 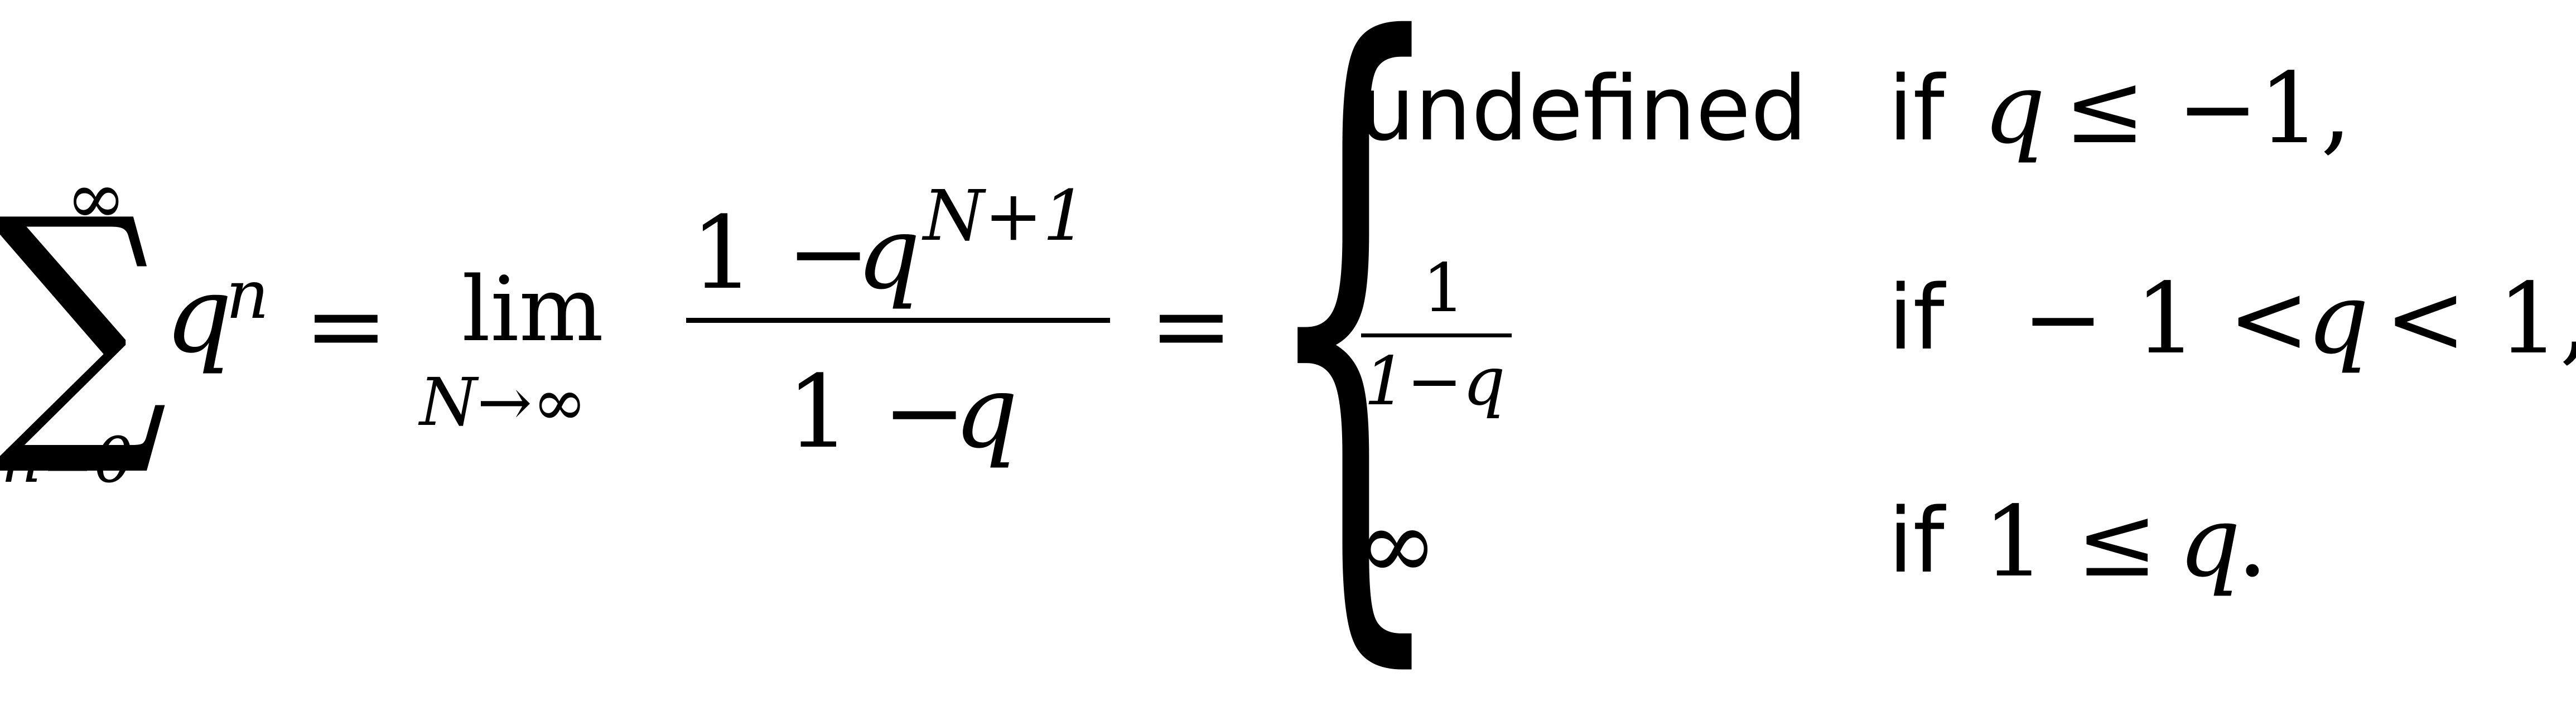 What do you see at coordinates (1916, 541) in the screenshot?
I see `case-3-if: if` at bounding box center [1916, 541].